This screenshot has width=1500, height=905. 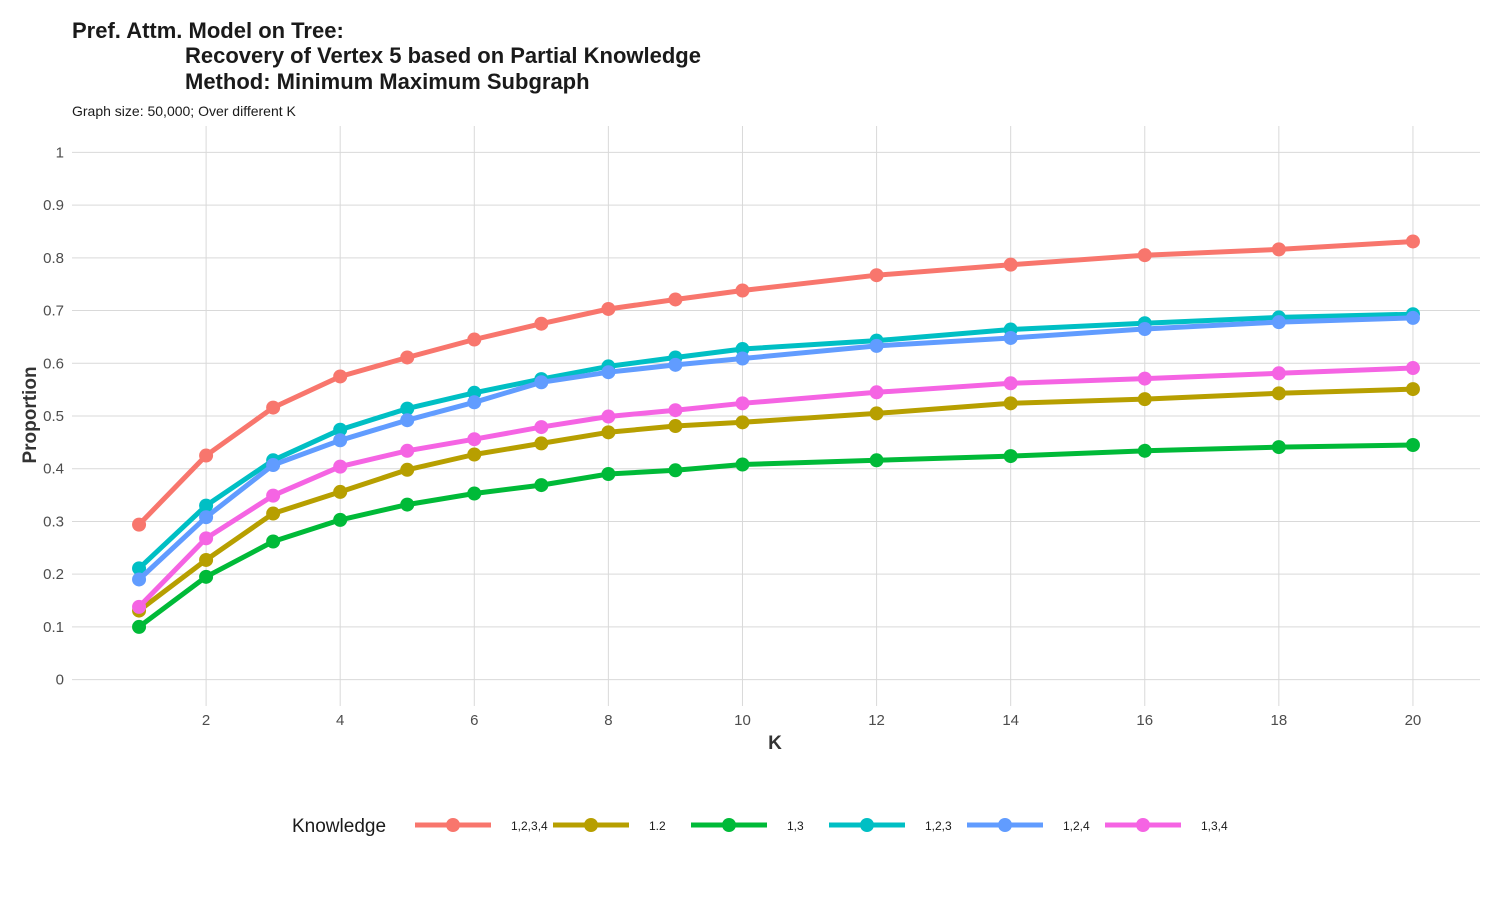 I want to click on legend-item: 1.2, so click(x=609, y=825).